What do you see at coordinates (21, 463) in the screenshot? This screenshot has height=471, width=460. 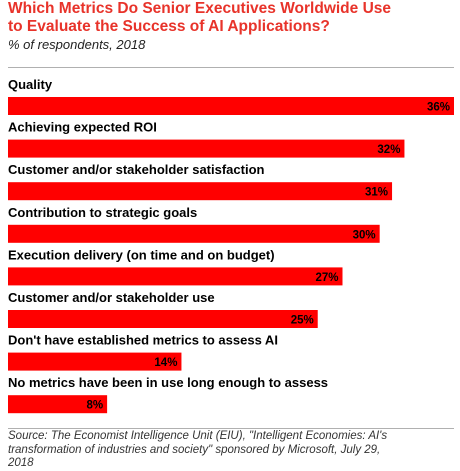 I see `source-line3: 2018` at bounding box center [21, 463].